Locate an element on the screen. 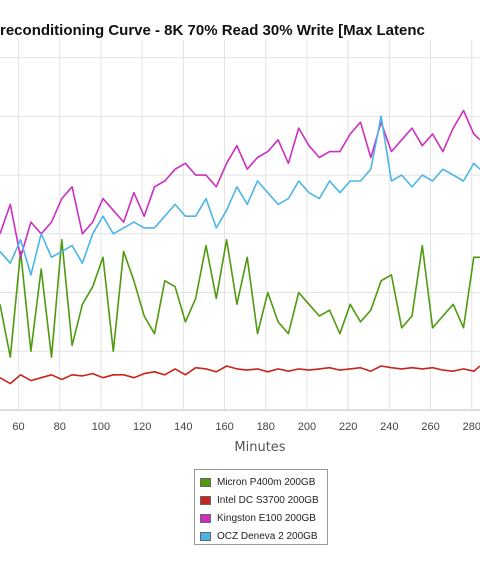 The image size is (480, 572). legend-label-ocz: OCZ Deneva 2 200GB is located at coordinates (267, 536).